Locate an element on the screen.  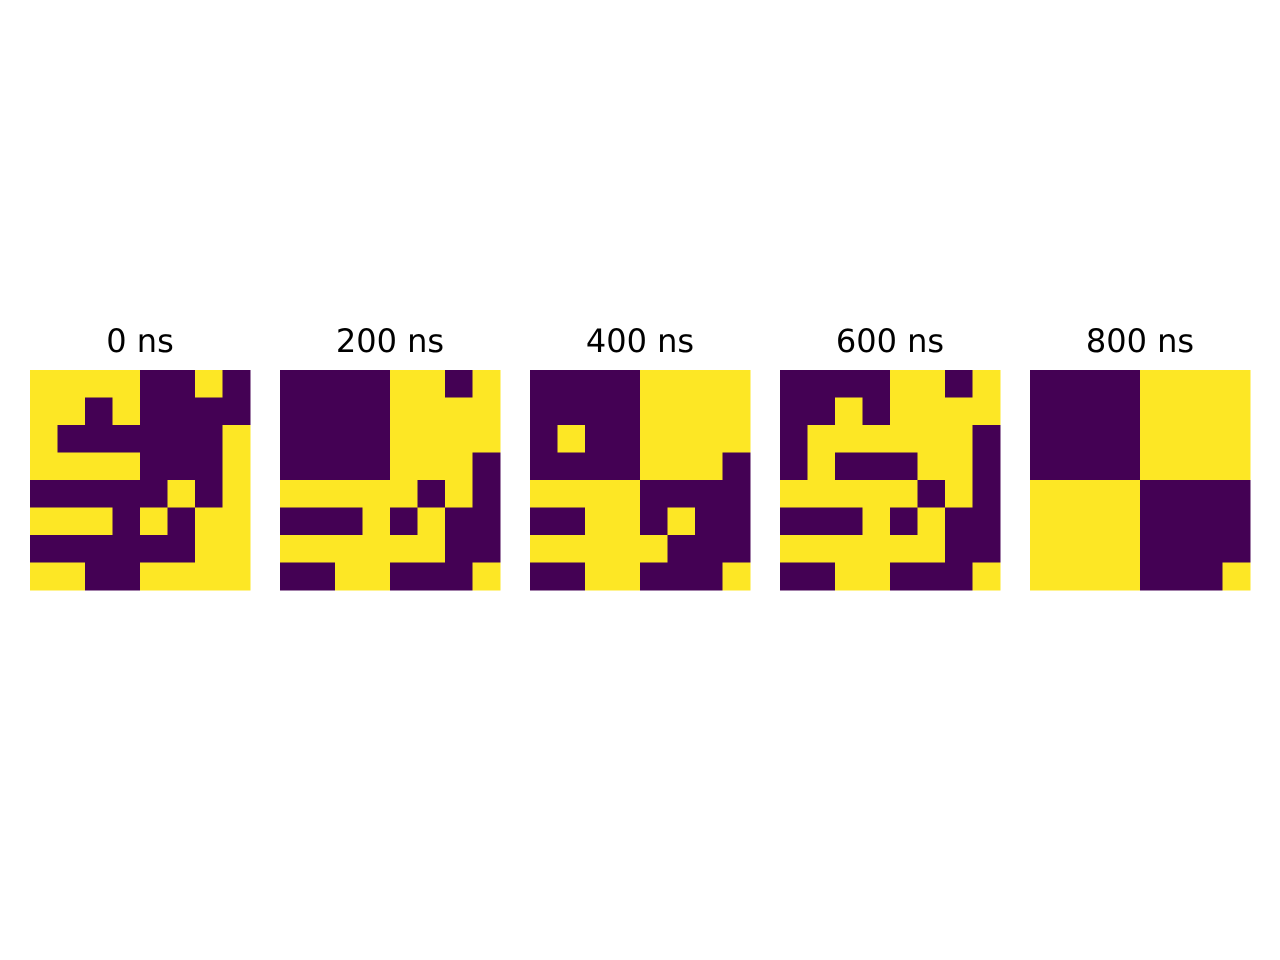
panel-title-1: 200 ns is located at coordinates (390, 341).